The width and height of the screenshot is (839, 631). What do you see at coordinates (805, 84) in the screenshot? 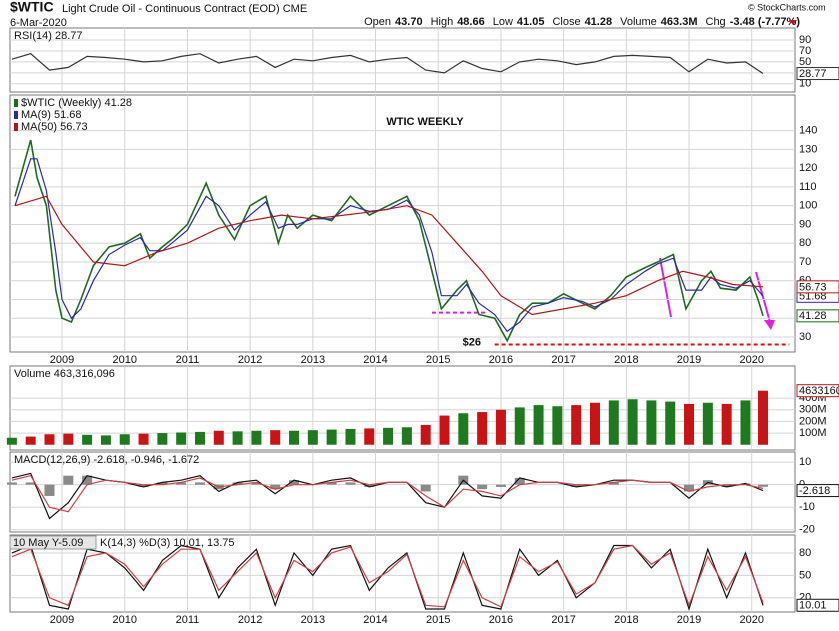
I see `y-tick-label: 10` at bounding box center [805, 84].